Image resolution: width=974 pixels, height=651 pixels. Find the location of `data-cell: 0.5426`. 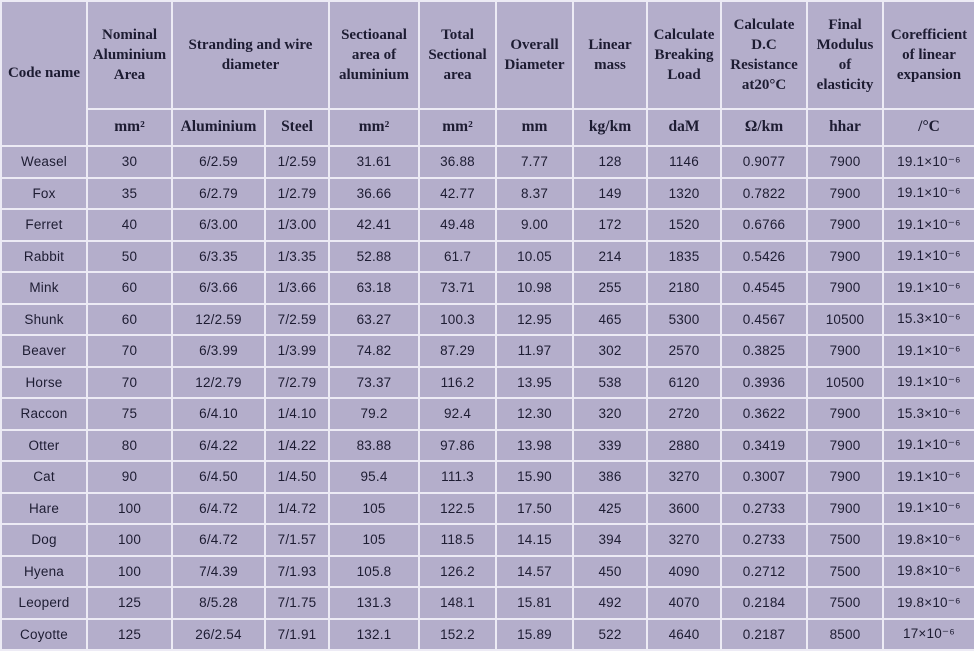

data-cell: 0.5426 is located at coordinates (764, 256).